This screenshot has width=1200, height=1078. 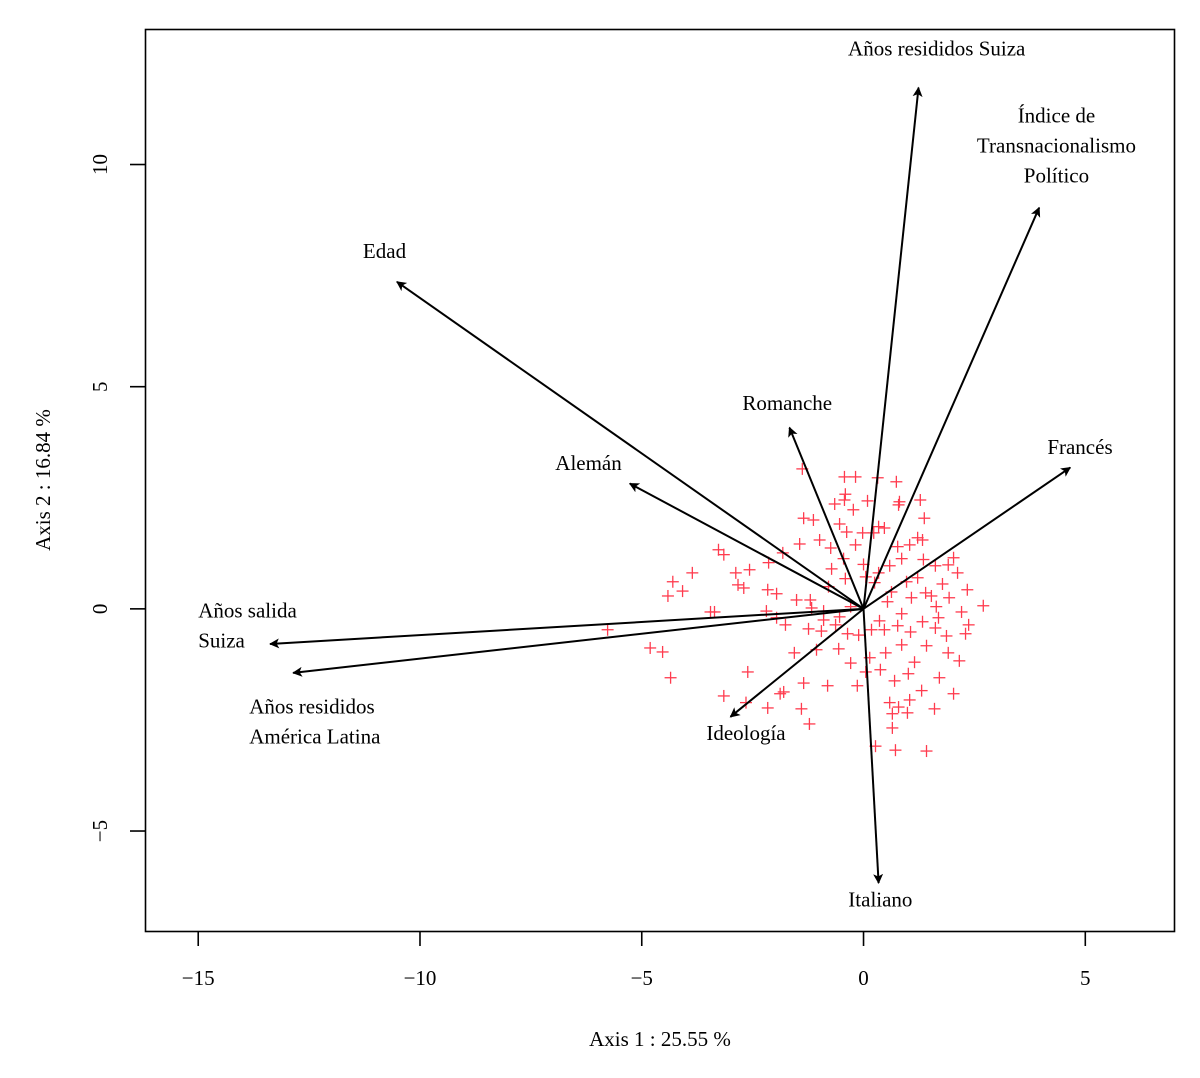 I want to click on vector-label: Francés, so click(x=1079, y=447).